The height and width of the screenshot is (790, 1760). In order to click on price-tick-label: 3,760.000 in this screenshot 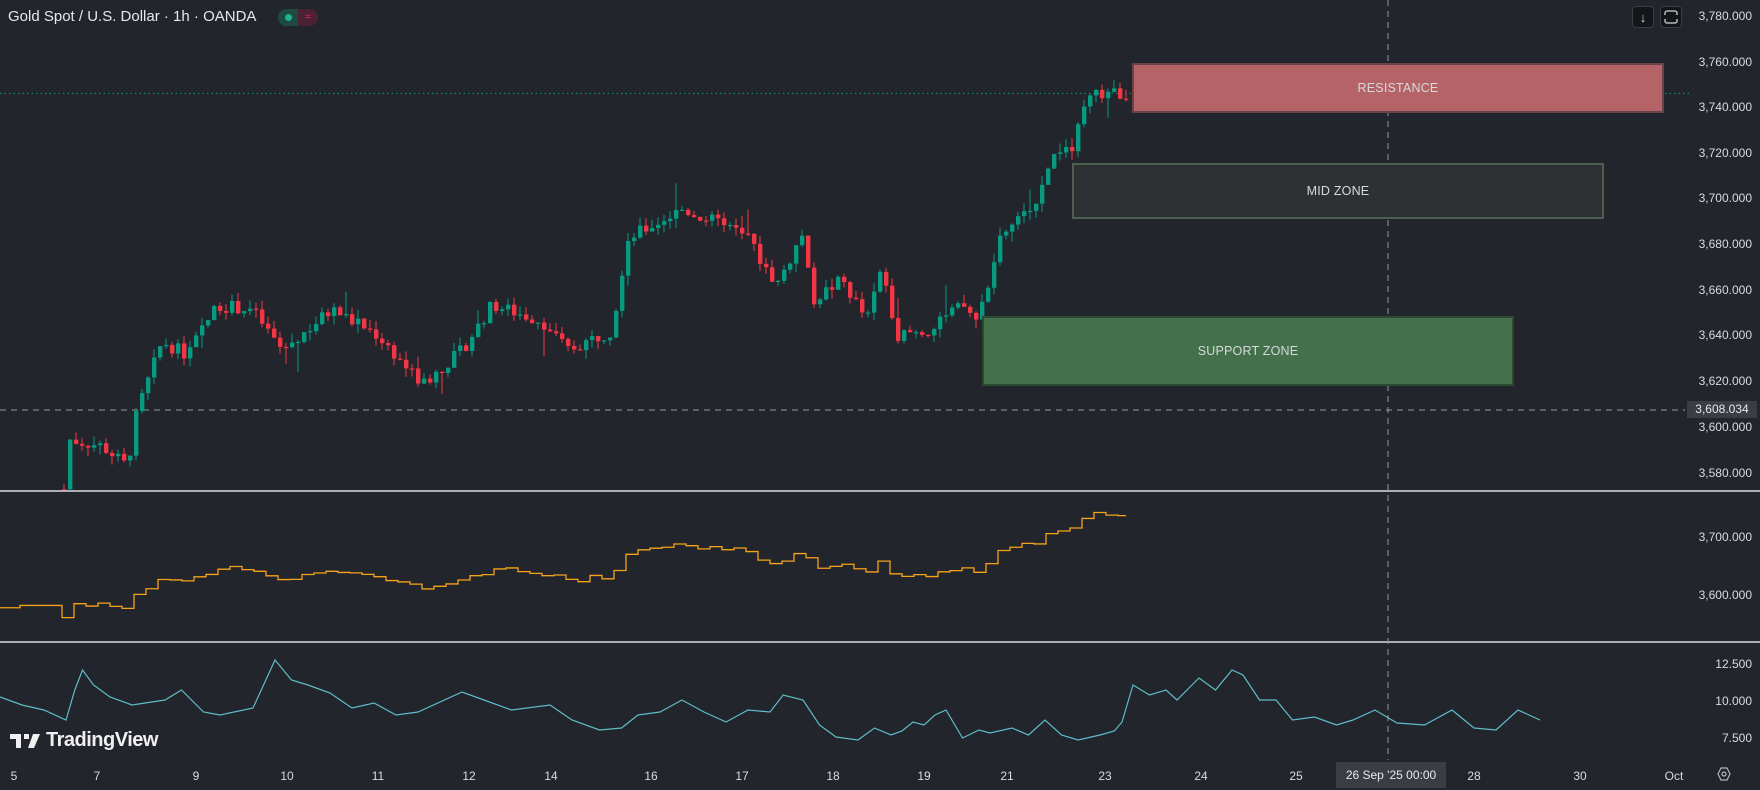, I will do `click(1725, 62)`.